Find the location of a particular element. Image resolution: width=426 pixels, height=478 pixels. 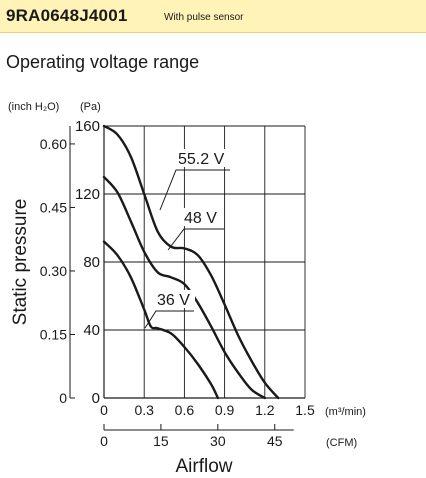

x2-tick-label: 0 is located at coordinates (104, 441).